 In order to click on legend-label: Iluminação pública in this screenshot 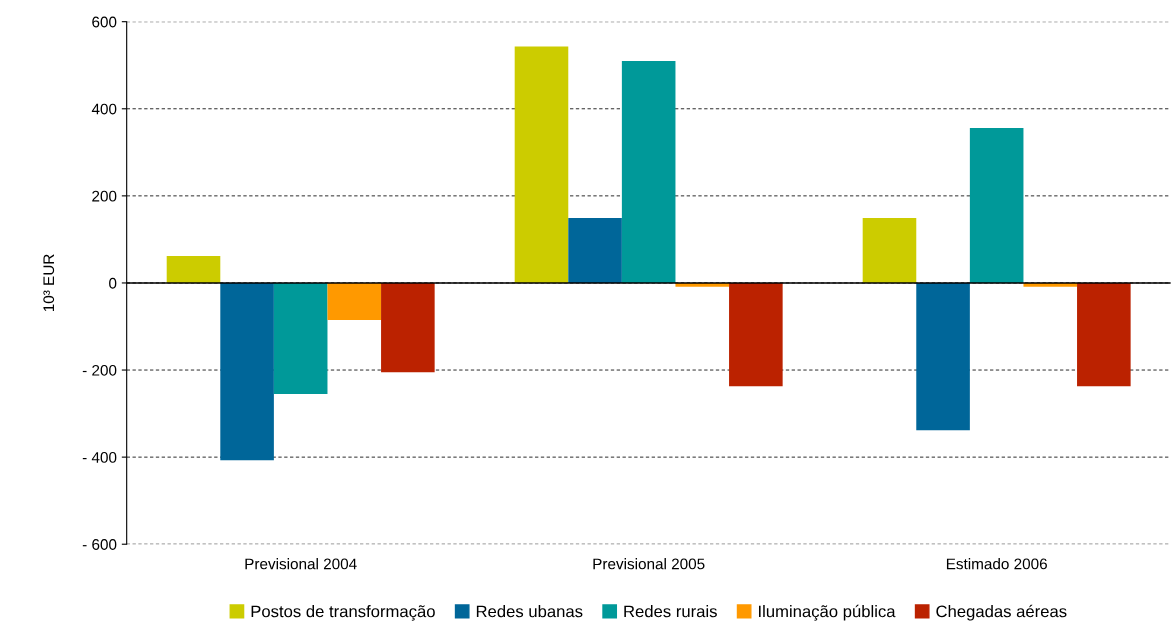, I will do `click(827, 612)`.